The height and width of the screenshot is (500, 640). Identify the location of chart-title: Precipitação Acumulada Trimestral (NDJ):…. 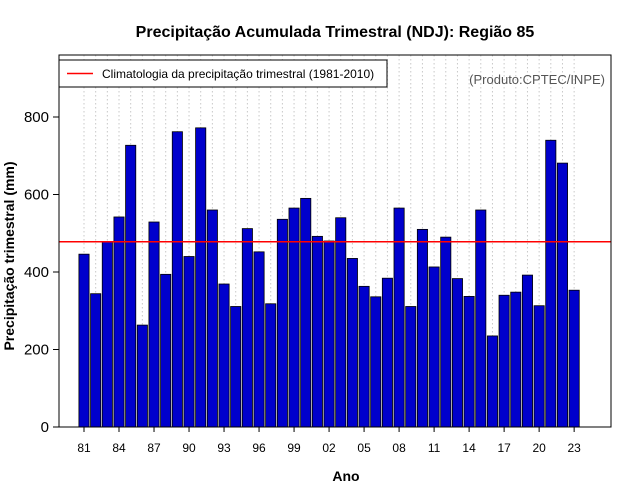
(335, 32).